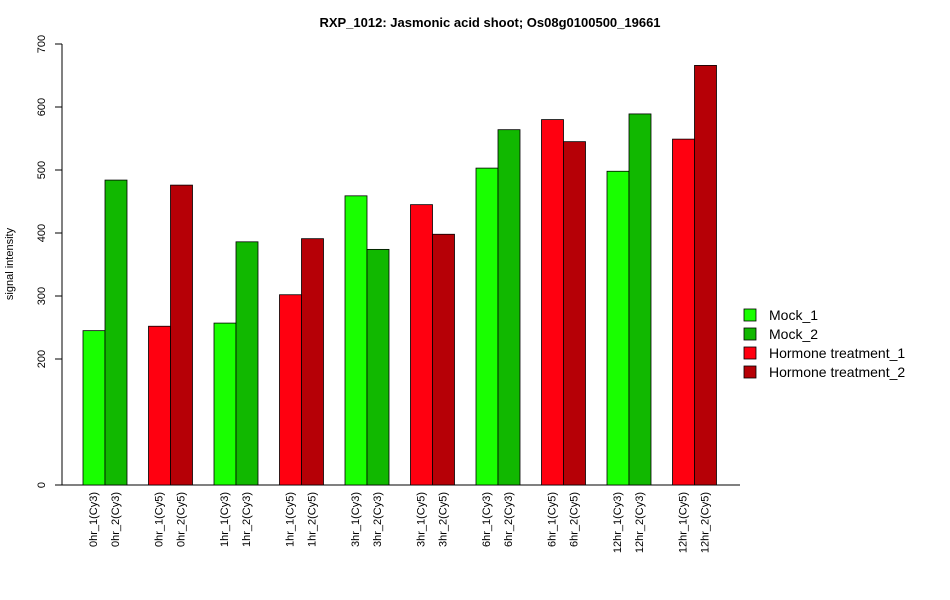  Describe the element at coordinates (159, 519) in the screenshot. I see `x-tick-label: 0hr_1(Cy5)` at that location.